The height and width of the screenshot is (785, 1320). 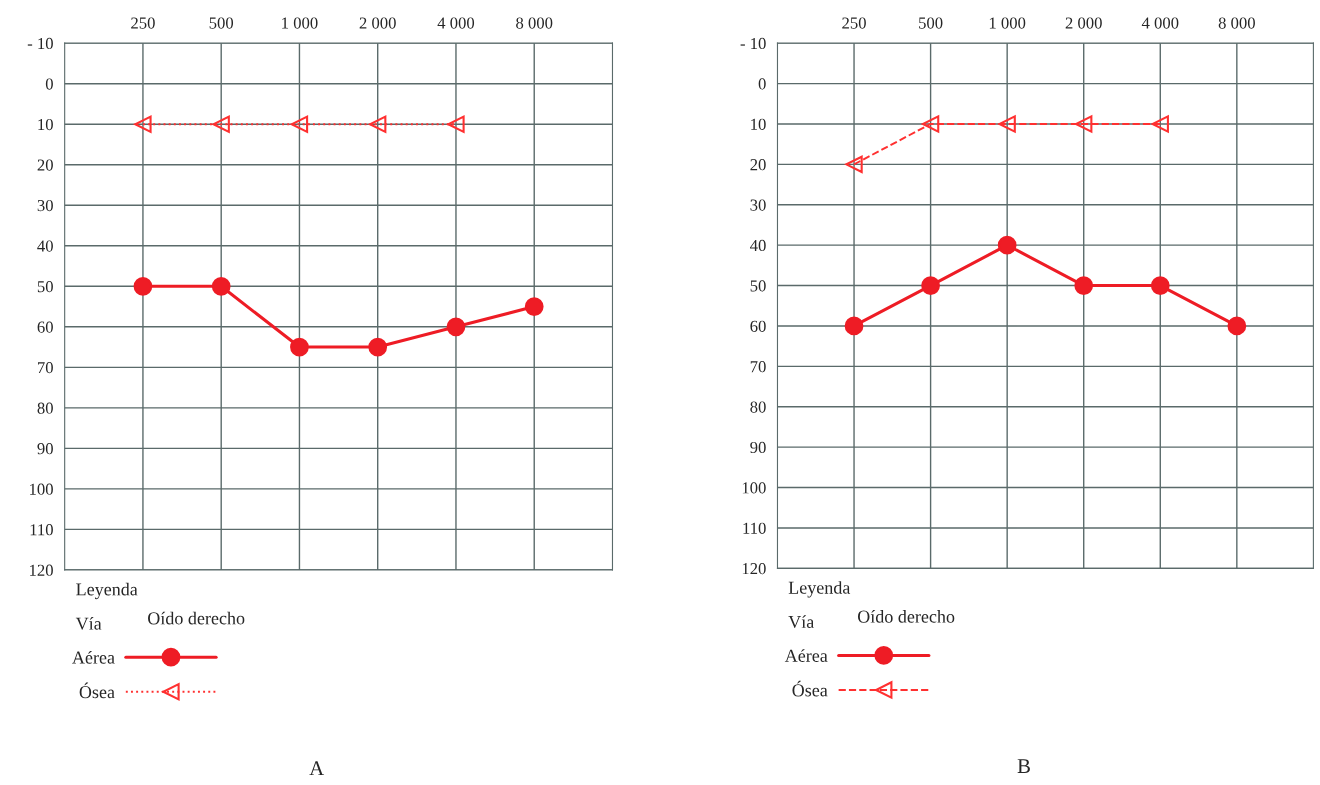 What do you see at coordinates (317, 768) in the screenshot?
I see `text: A` at bounding box center [317, 768].